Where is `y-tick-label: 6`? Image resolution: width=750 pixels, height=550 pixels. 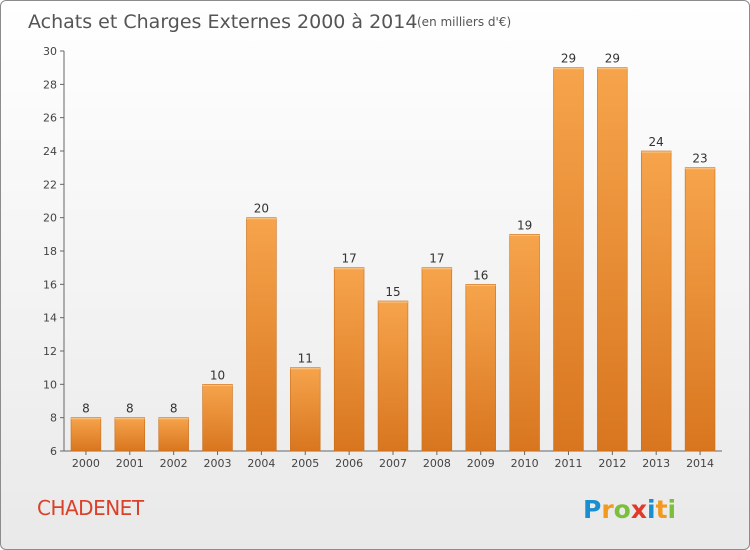
y-tick-label: 6 is located at coordinates (53, 451).